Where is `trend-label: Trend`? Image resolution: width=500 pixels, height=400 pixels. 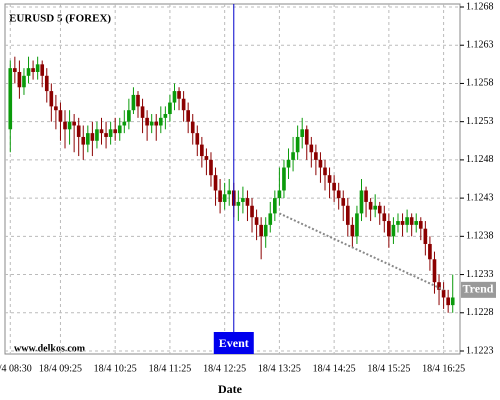 trend-label: Trend is located at coordinates (478, 289).